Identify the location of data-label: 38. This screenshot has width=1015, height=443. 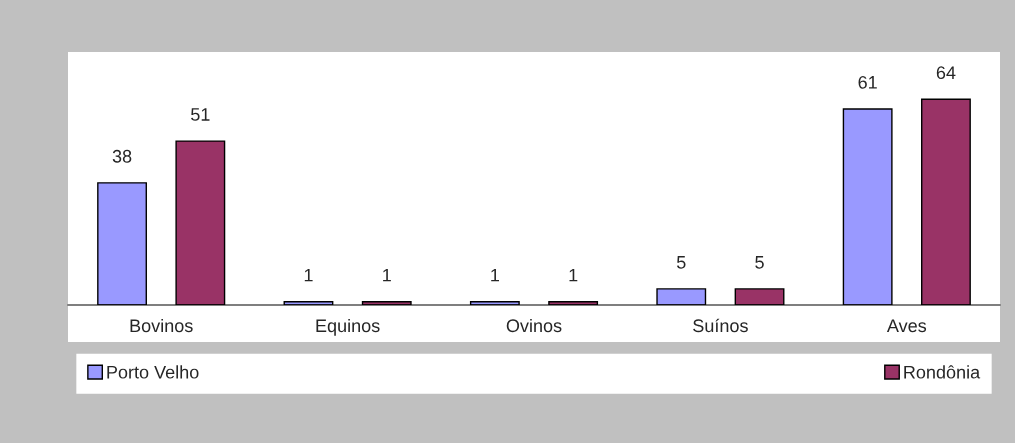
(122, 156).